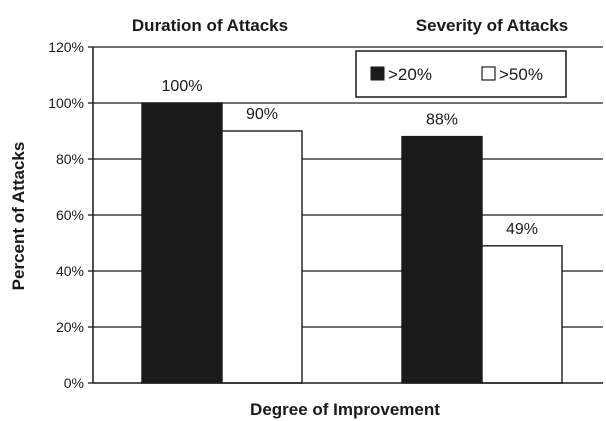 Image resolution: width=606 pixels, height=421 pixels. I want to click on y-tick-label: 0%, so click(74, 383).